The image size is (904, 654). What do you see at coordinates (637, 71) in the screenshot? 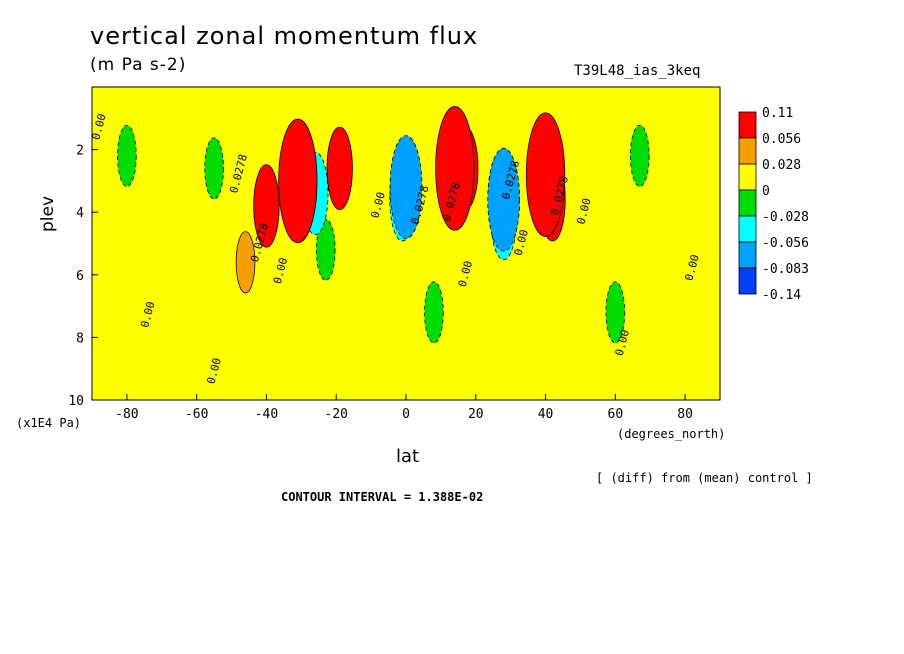
I see `run-label: T39L48_ias_3keq` at bounding box center [637, 71].